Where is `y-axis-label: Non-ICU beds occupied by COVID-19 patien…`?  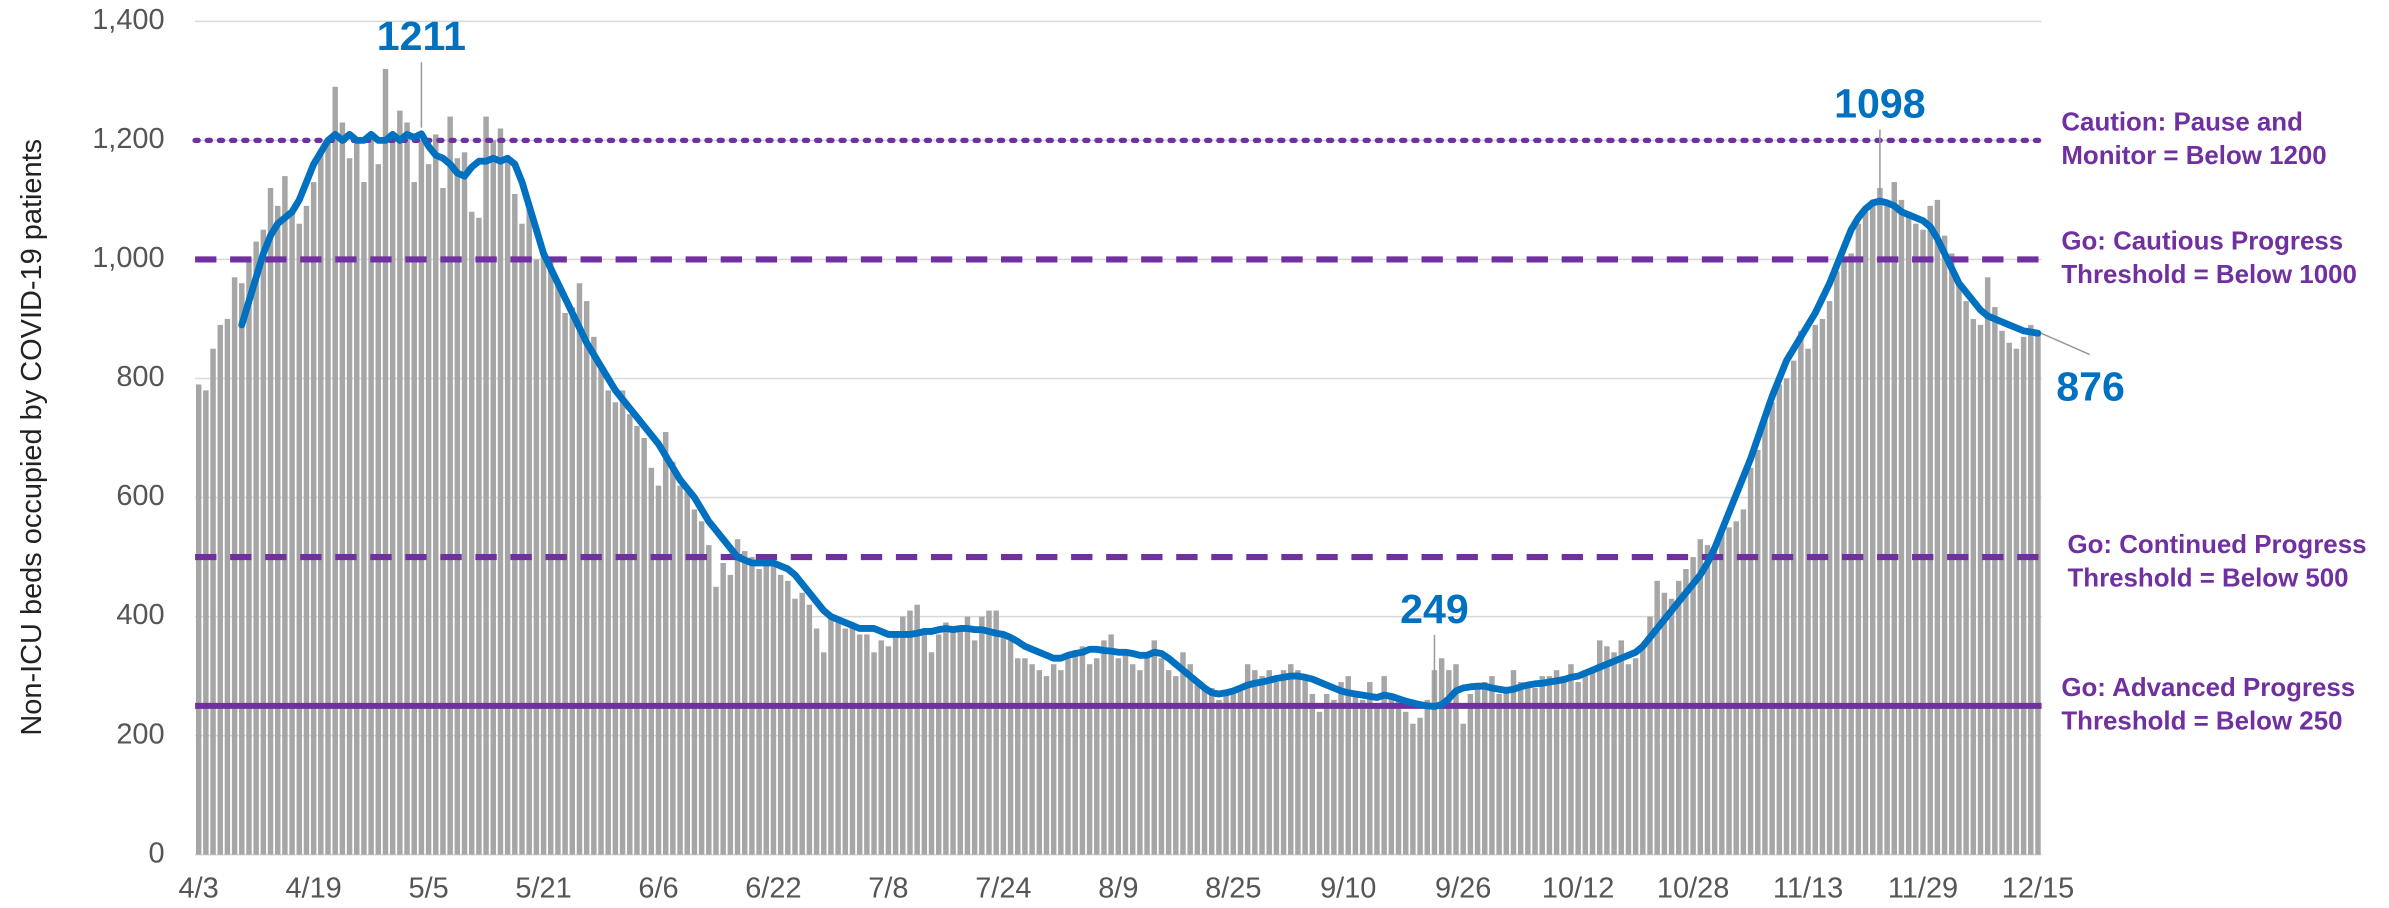
y-axis-label: Non-ICU beds occupied by COVID-19 patien… is located at coordinates (32, 437).